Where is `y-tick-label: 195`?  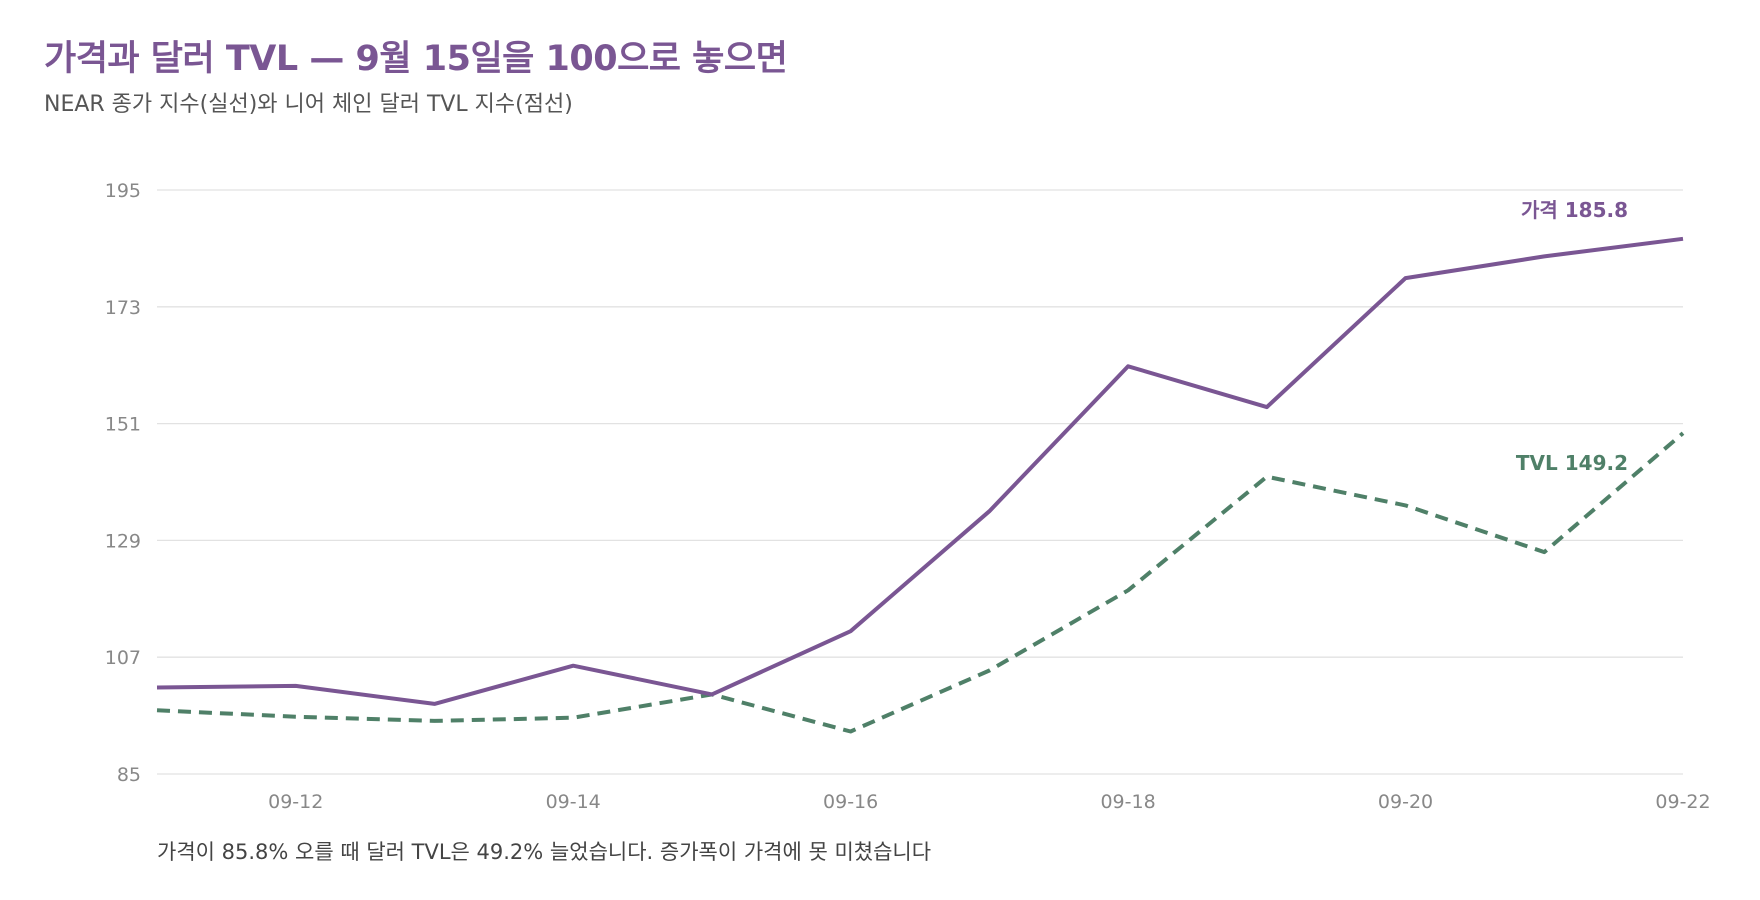 y-tick-label: 195 is located at coordinates (123, 191).